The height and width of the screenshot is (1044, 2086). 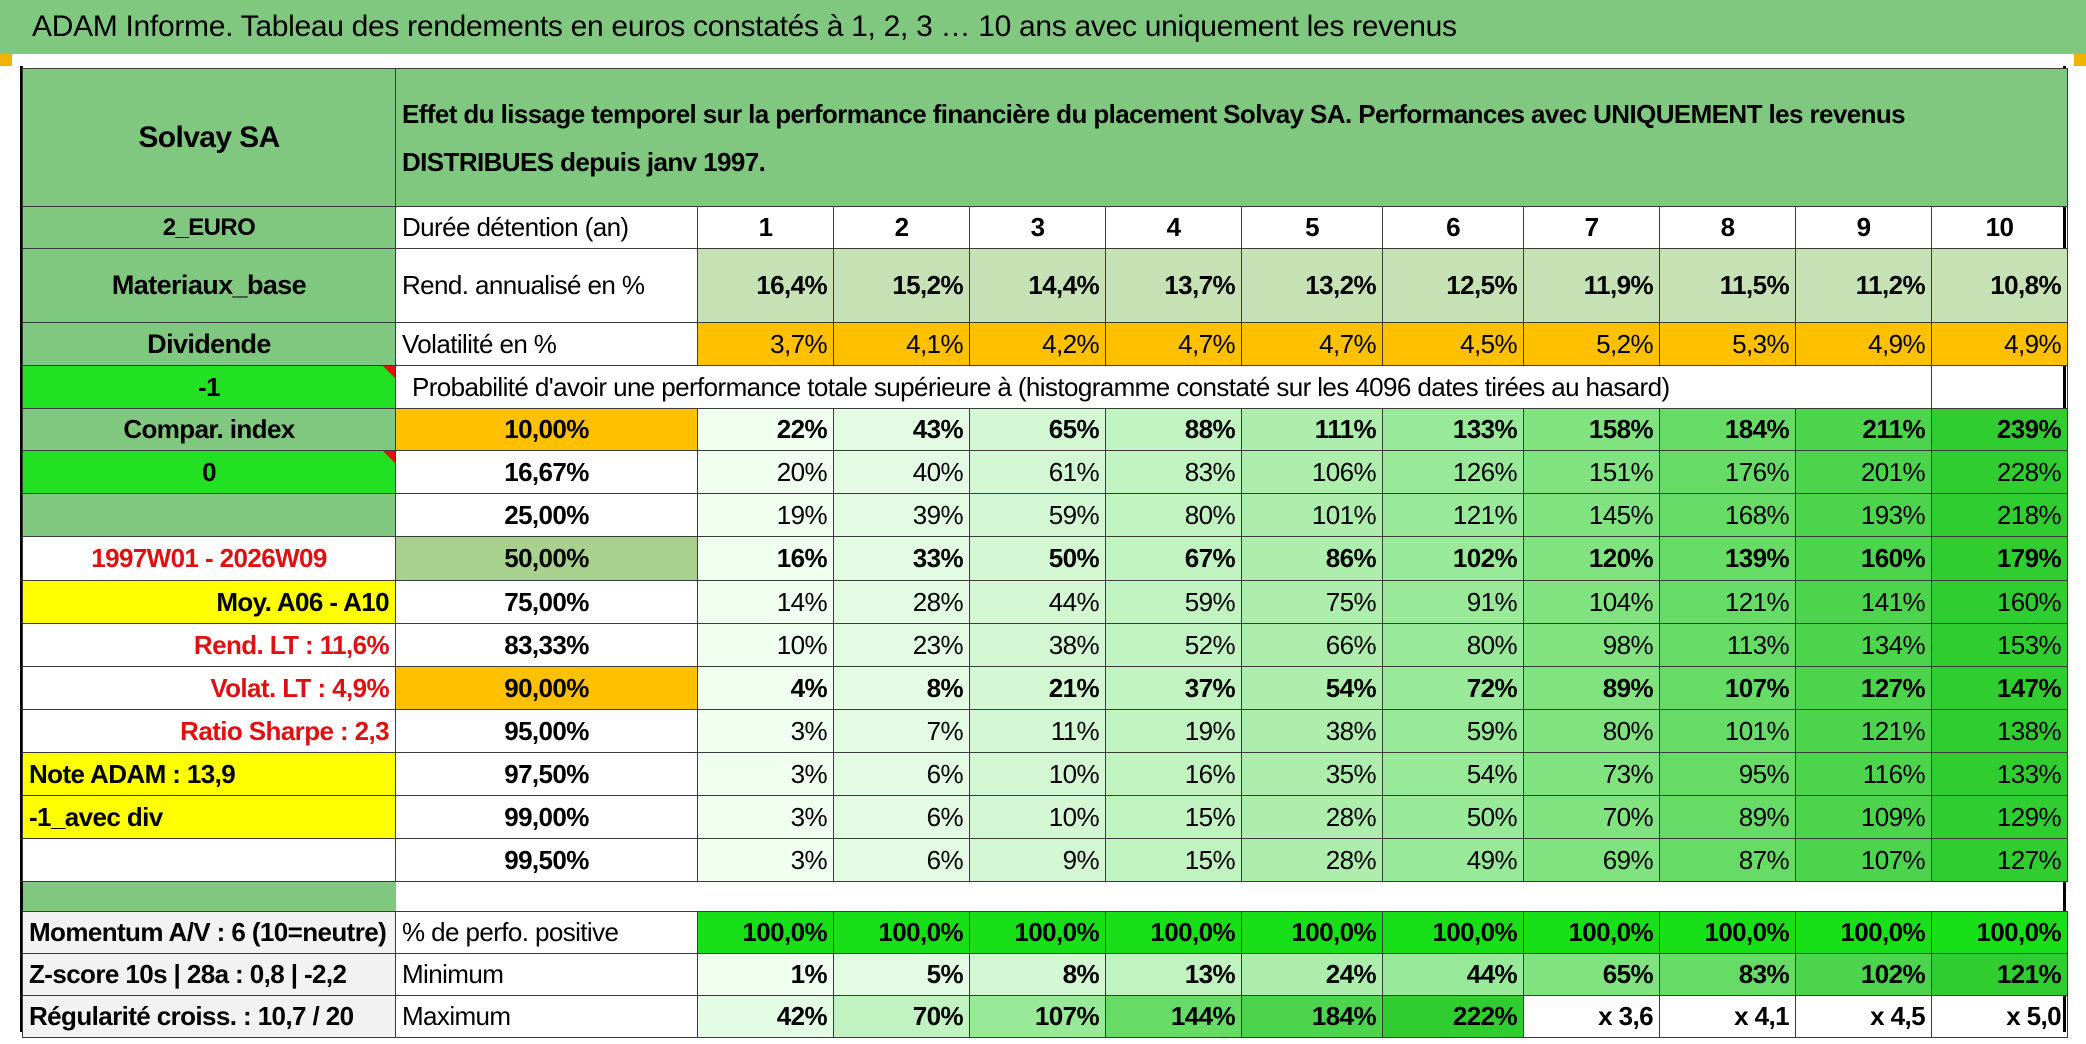 What do you see at coordinates (1727, 731) in the screenshot?
I see `quantile-value: 101%` at bounding box center [1727, 731].